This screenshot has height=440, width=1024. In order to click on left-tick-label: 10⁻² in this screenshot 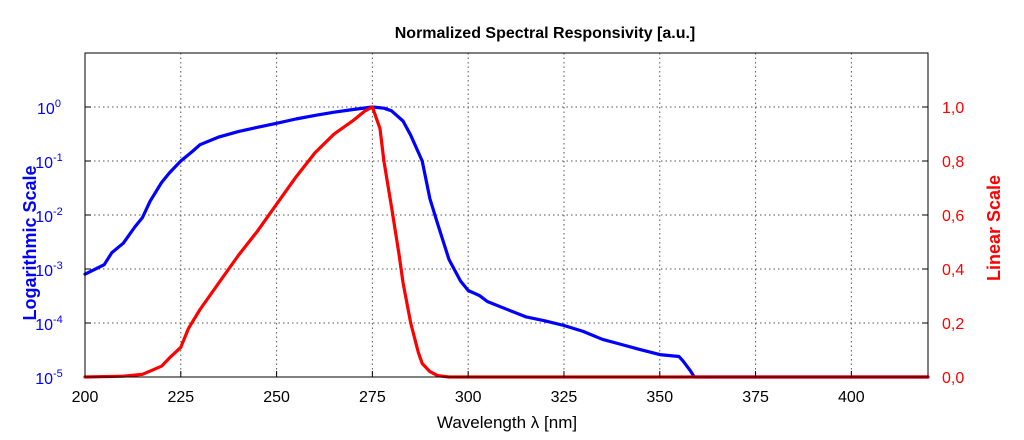, I will do `click(49, 216)`.